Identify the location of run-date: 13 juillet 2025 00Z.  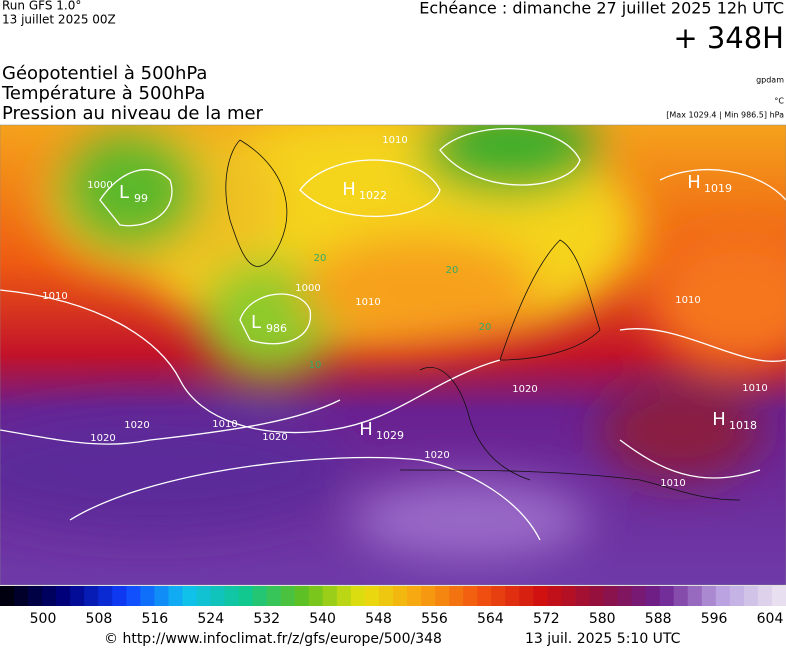
(59, 20).